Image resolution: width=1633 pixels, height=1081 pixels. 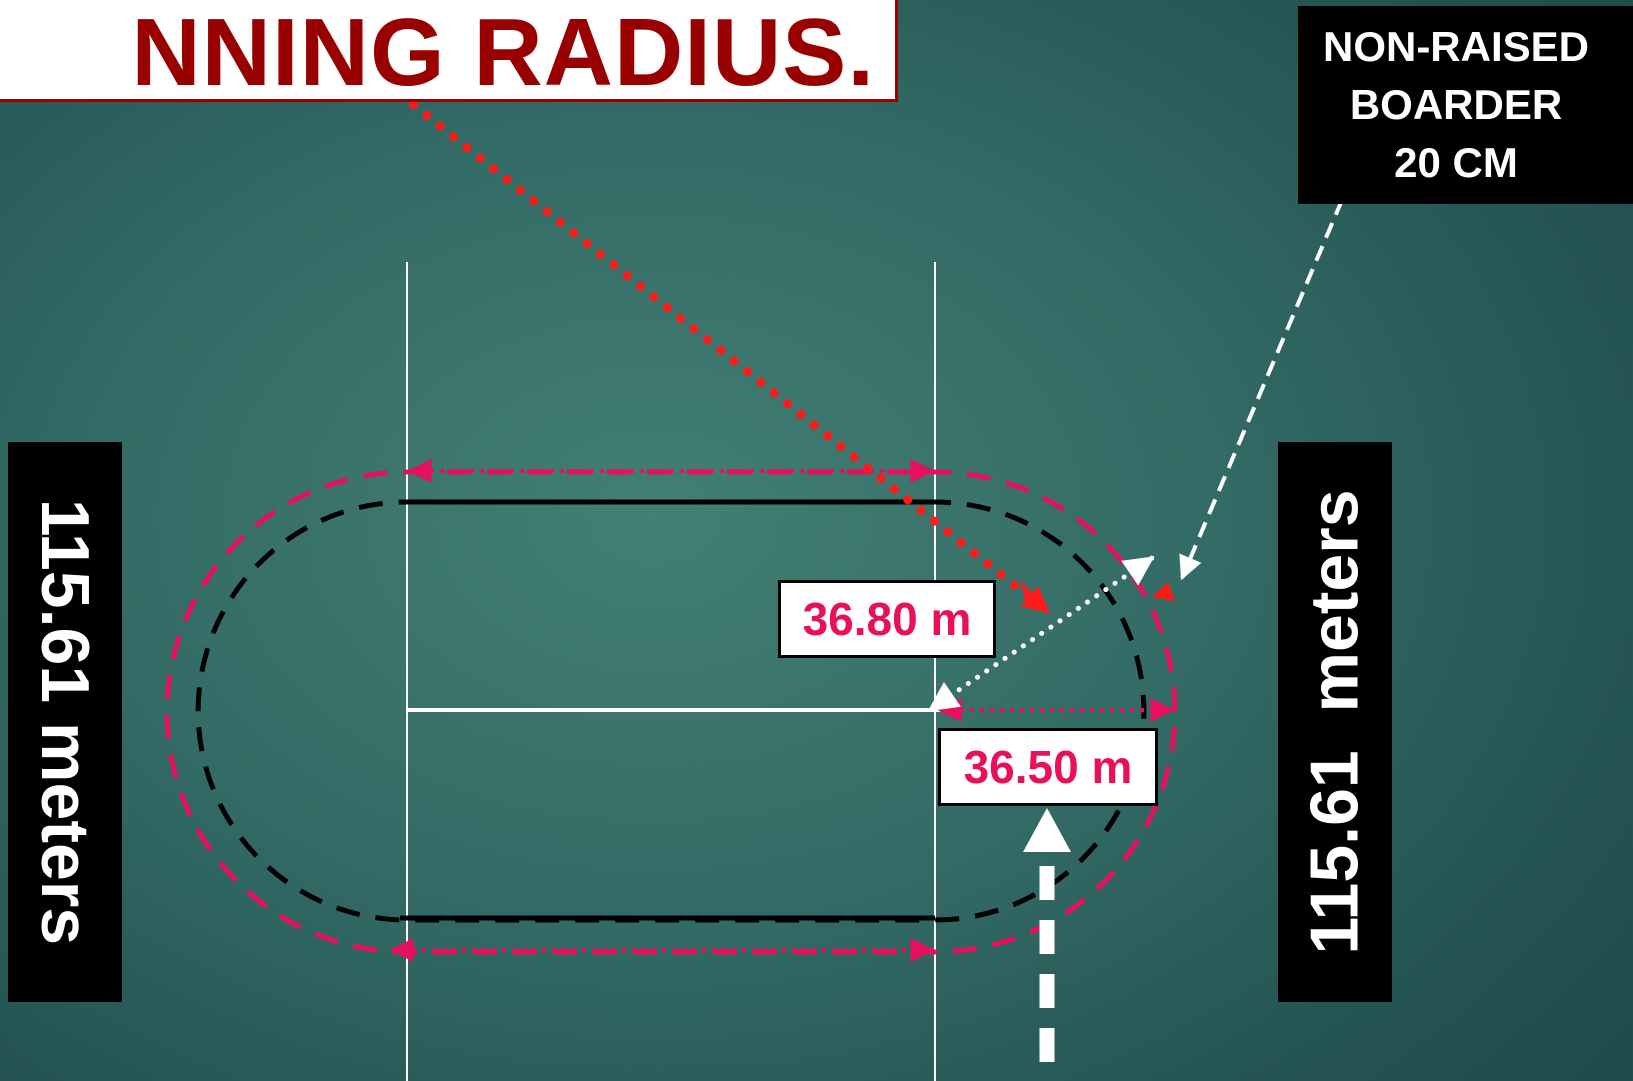 I want to click on measurement-text-1: 36.80 m, so click(x=887, y=619).